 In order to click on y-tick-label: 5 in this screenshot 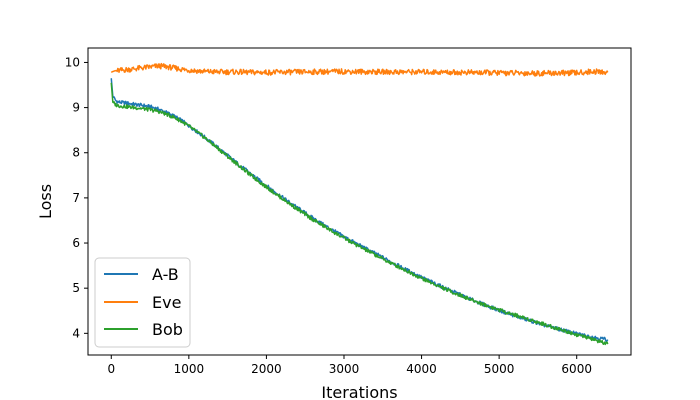, I will do `click(76, 288)`.